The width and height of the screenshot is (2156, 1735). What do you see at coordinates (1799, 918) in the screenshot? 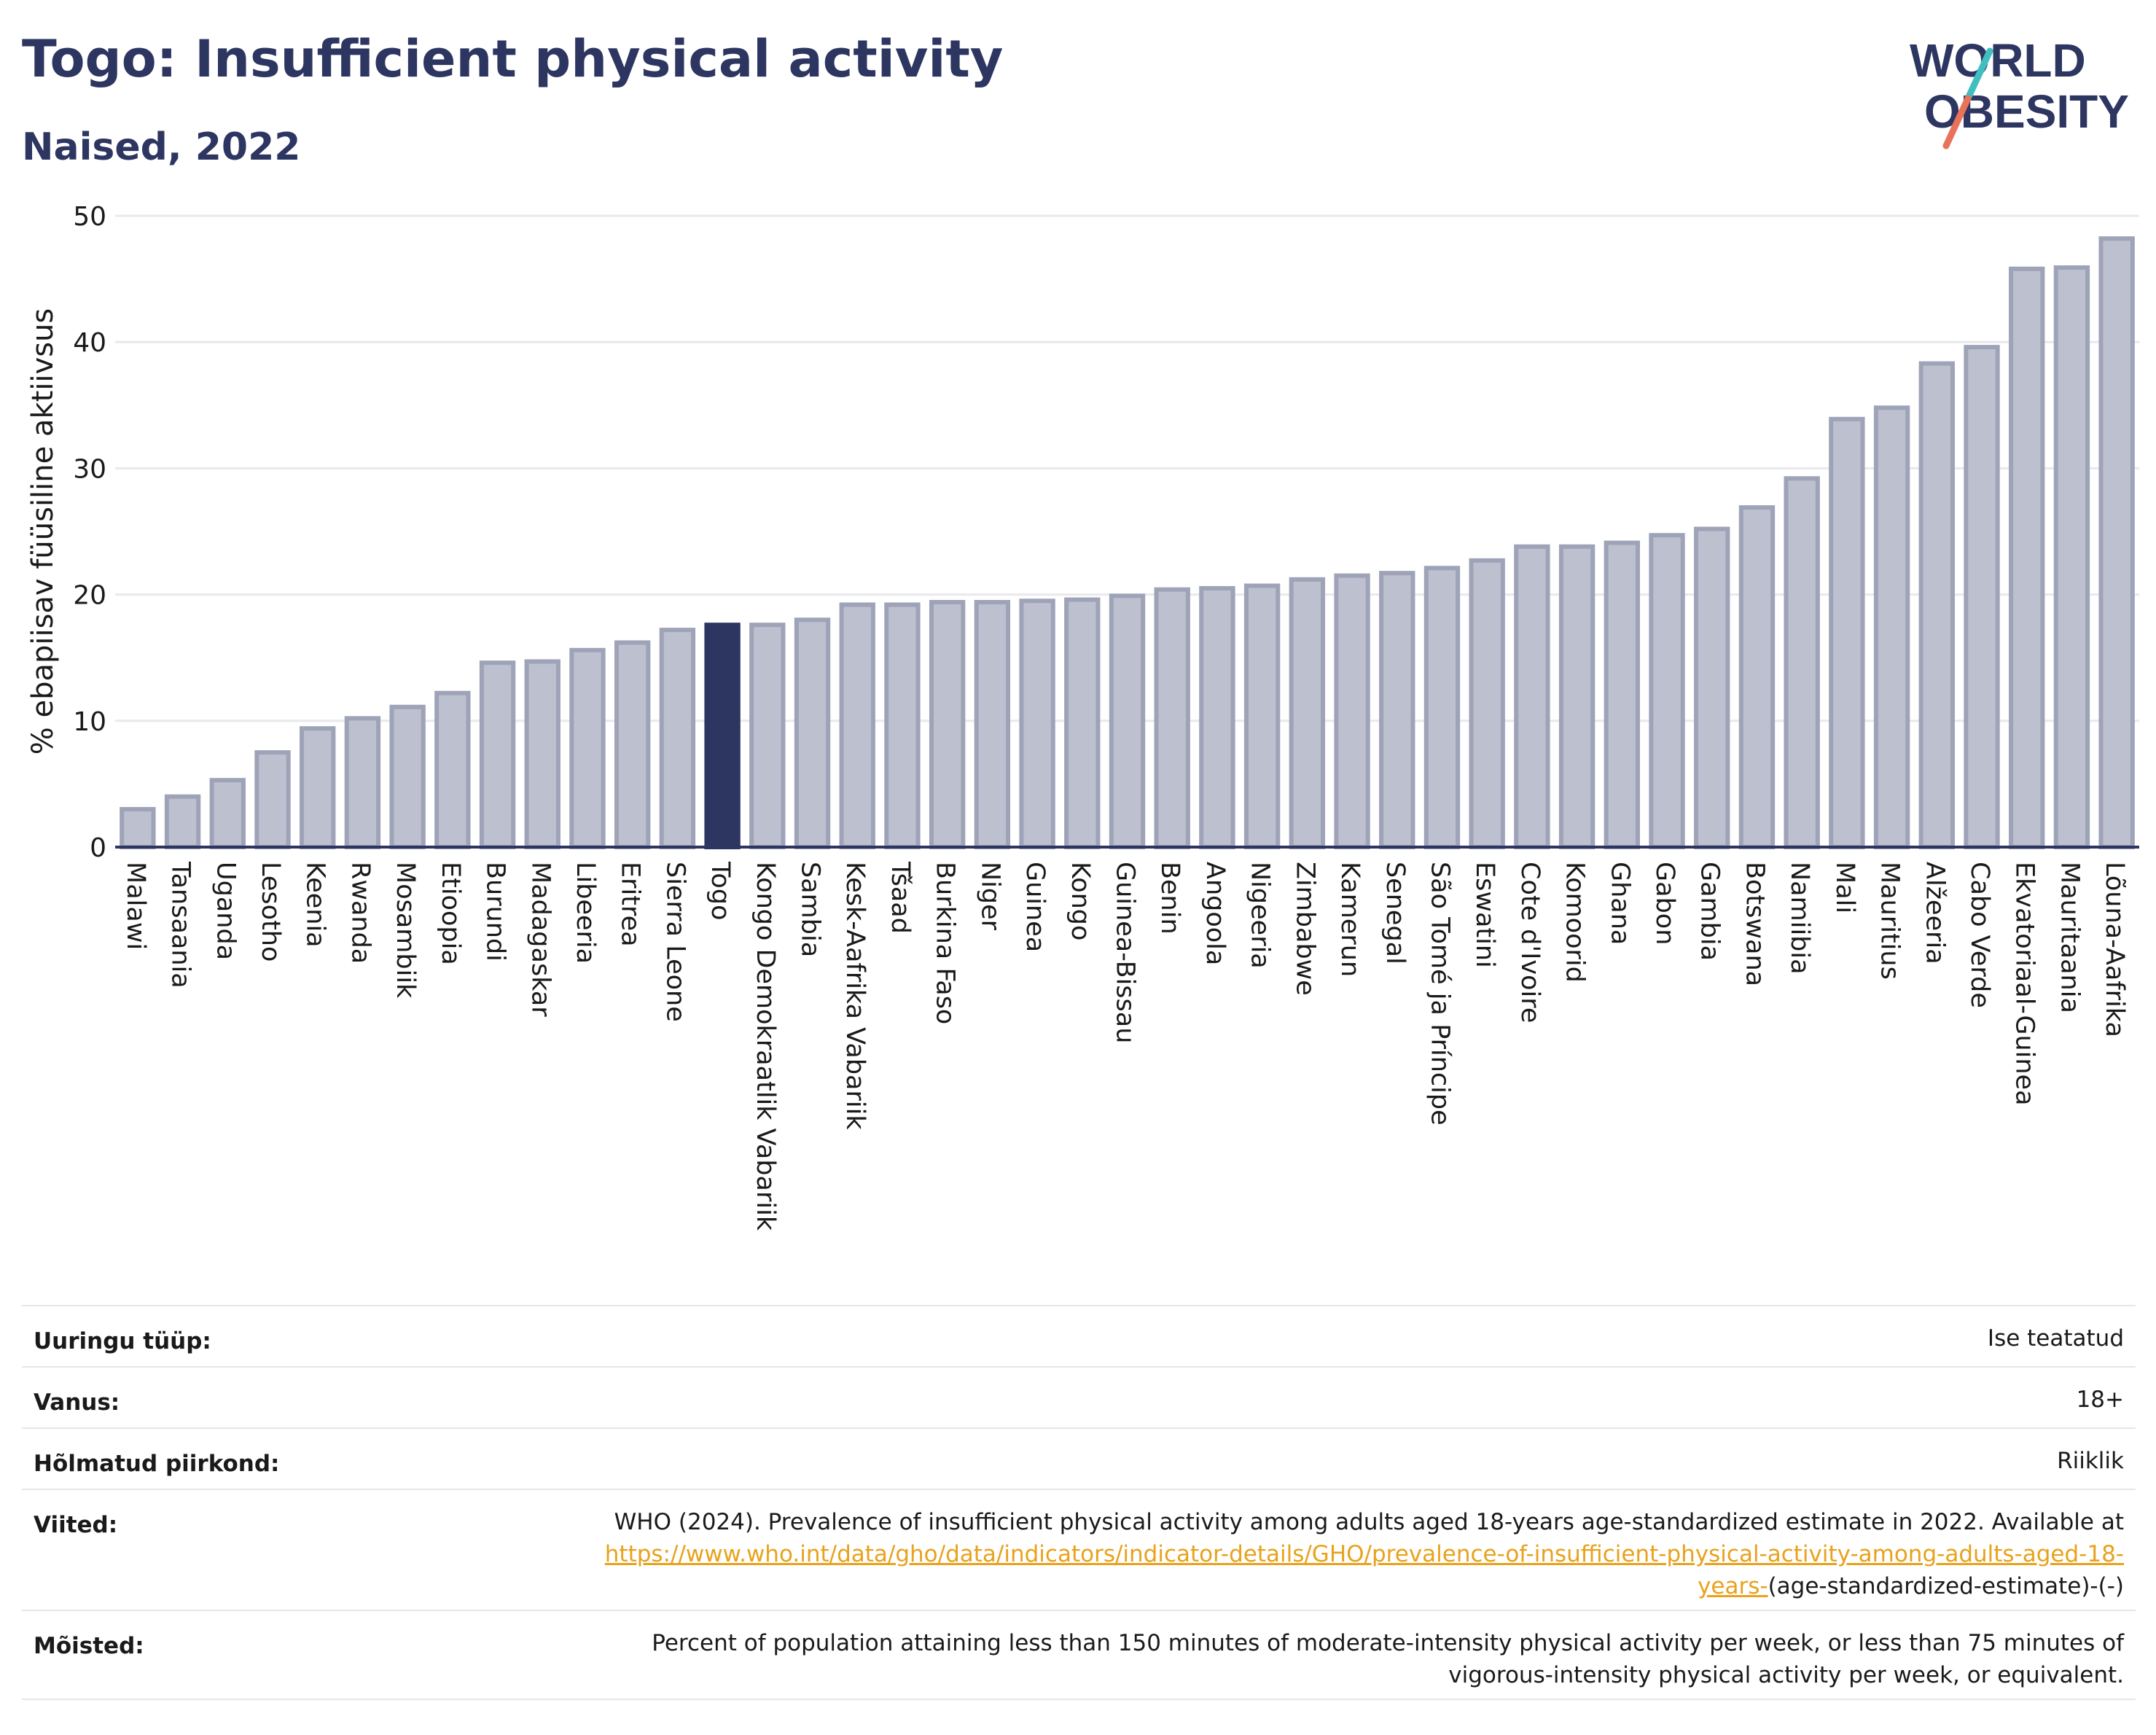
I see `x-tick-label: Namiibia` at bounding box center [1799, 918].